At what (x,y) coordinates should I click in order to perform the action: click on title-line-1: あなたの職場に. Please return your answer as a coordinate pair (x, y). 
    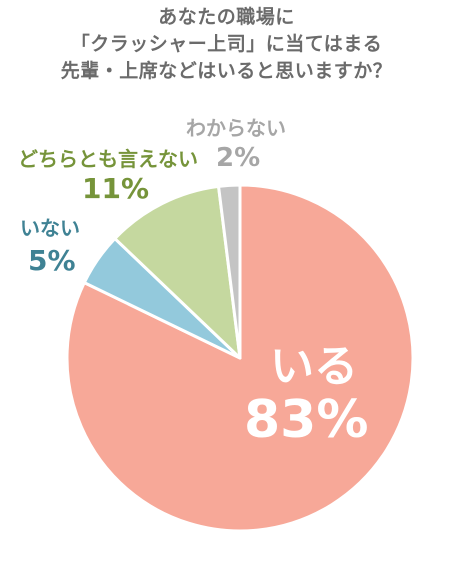
    Looking at the image, I should click on (226, 17).